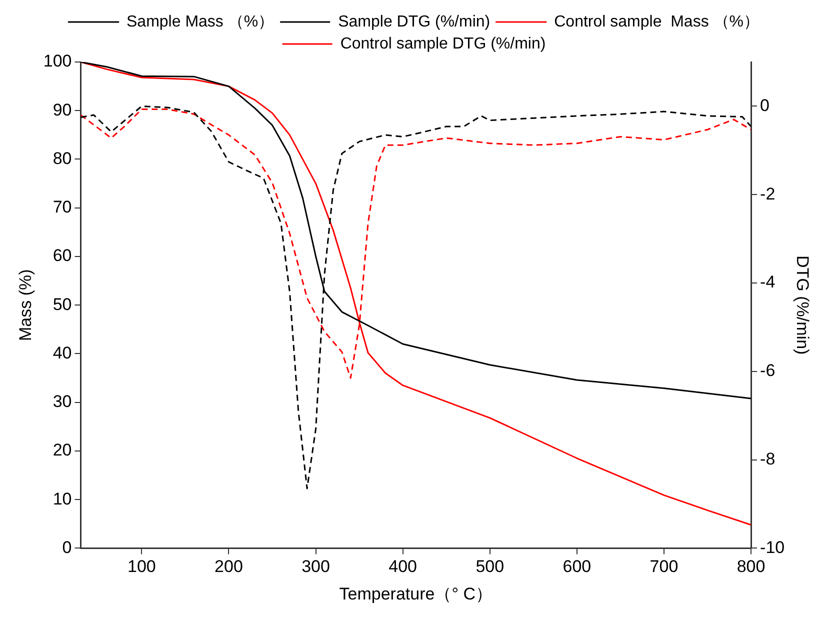 The image size is (830, 625). Describe the element at coordinates (67, 547) in the screenshot. I see `y-tick-label: 0` at that location.